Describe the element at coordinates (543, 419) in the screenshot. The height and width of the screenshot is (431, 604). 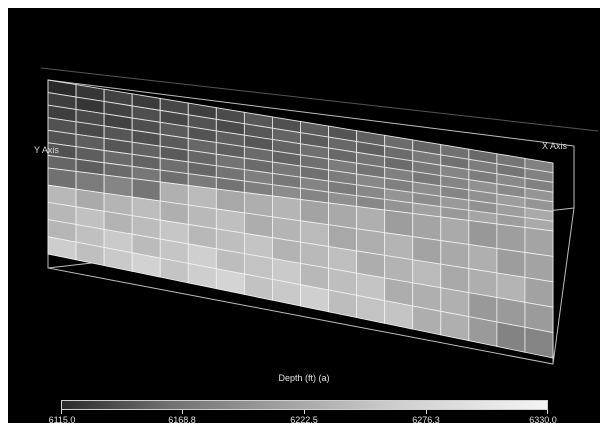
I see `colorbar-tick-label: 6330.0` at that location.